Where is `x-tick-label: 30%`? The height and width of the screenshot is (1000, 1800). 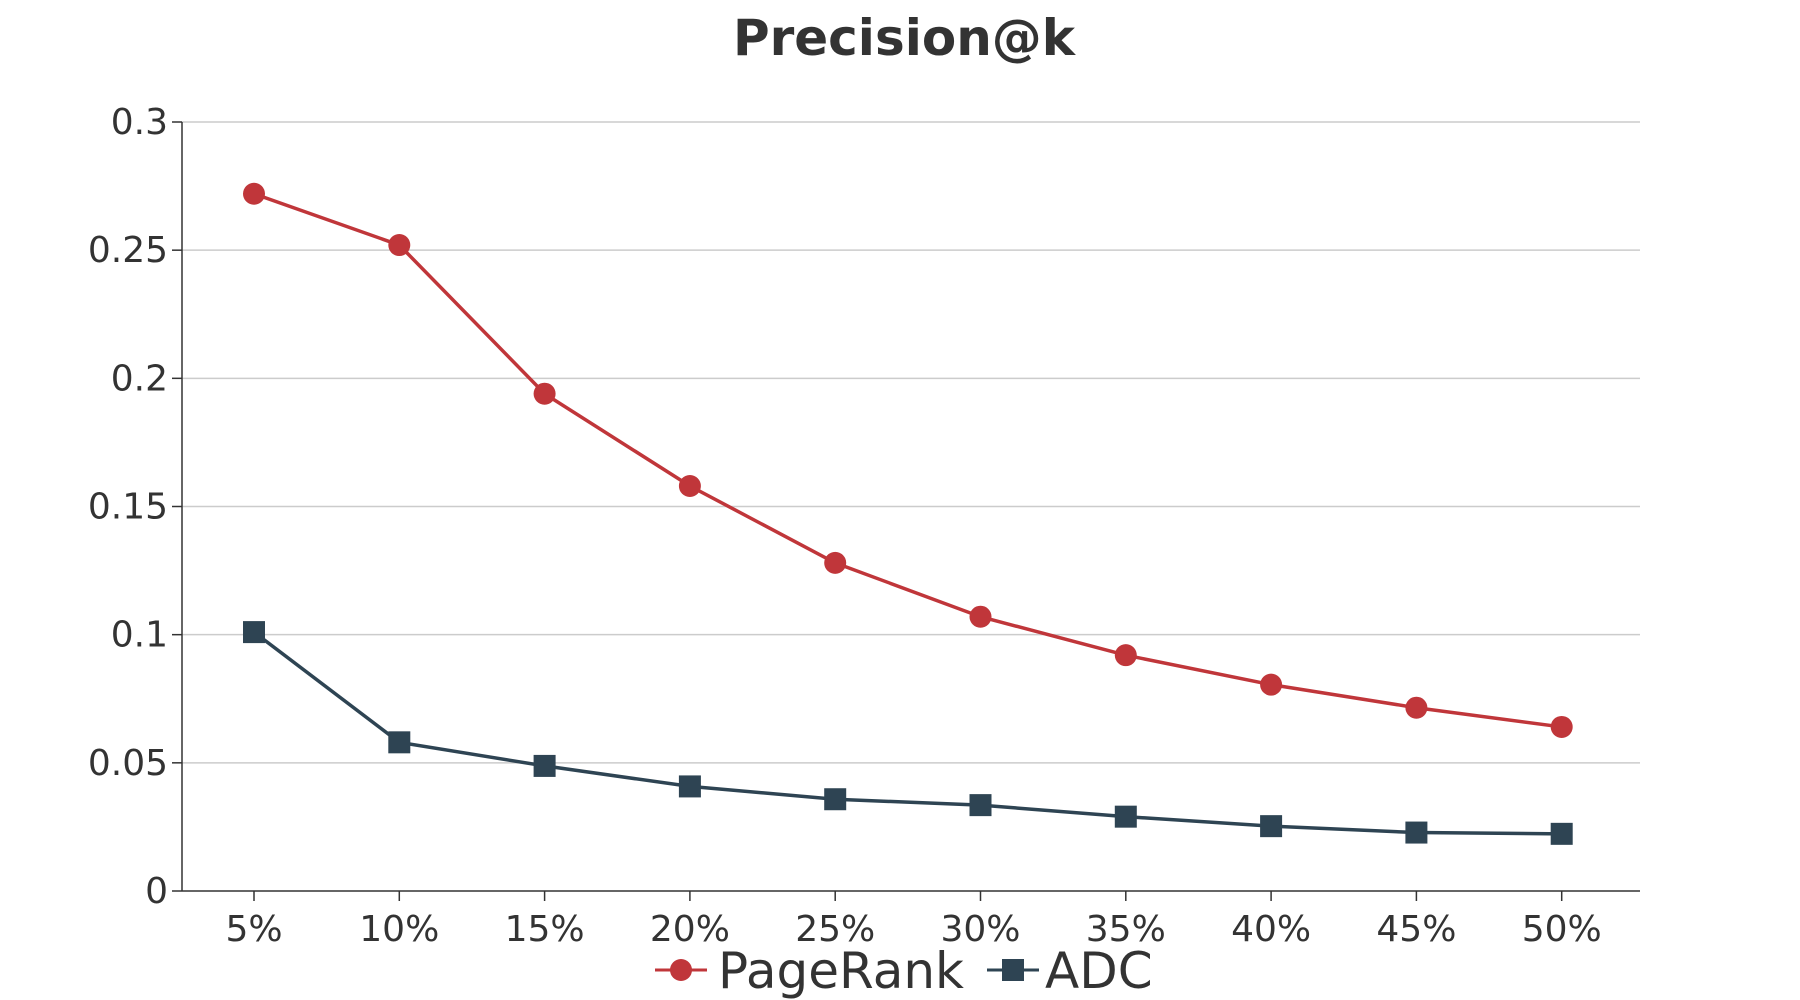 x-tick-label: 30% is located at coordinates (980, 929).